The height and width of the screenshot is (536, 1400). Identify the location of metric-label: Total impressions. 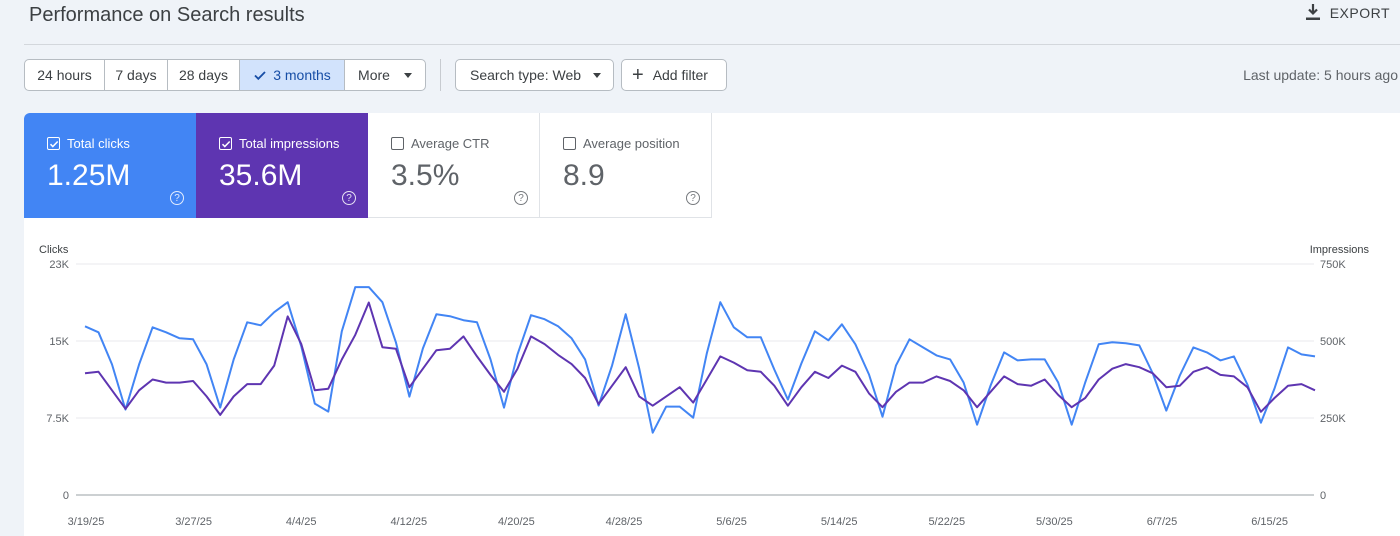
(289, 143).